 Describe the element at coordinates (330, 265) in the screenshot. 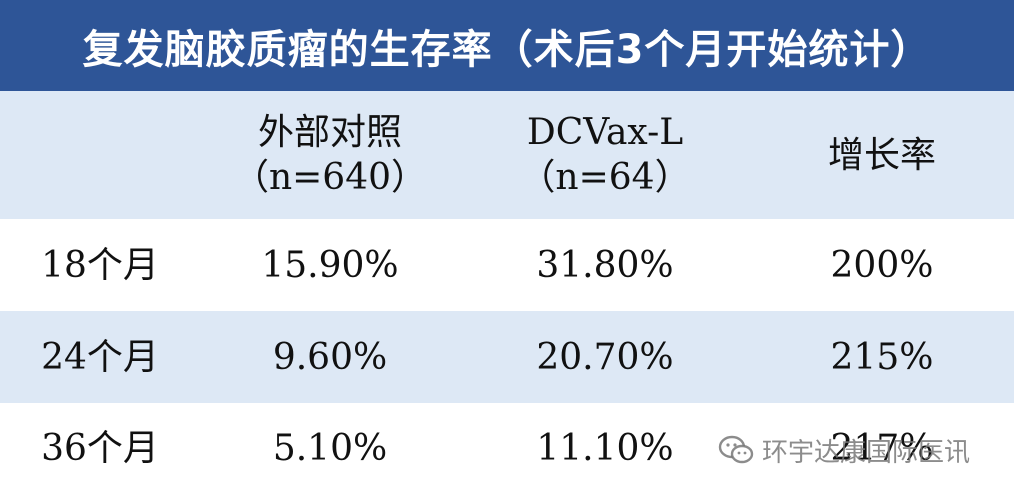

I see `control-cell: 15.90%` at that location.